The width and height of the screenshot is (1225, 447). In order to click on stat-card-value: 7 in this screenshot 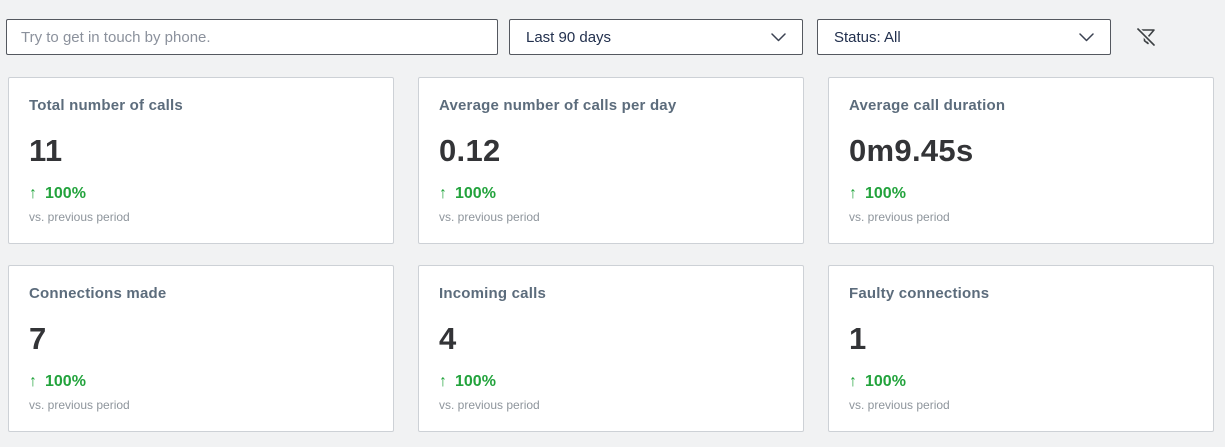, I will do `click(38, 338)`.